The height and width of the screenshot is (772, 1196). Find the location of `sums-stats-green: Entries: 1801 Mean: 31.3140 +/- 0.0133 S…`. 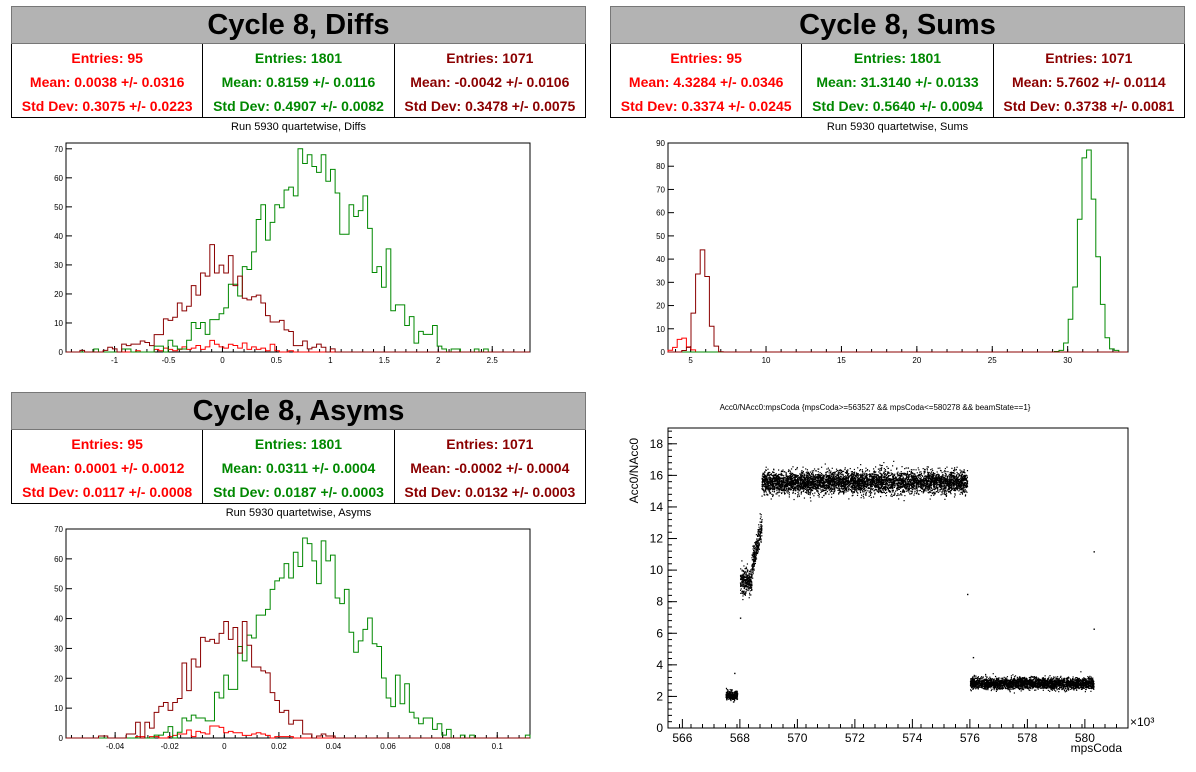

sums-stats-green: Entries: 1801 Mean: 31.3140 +/- 0.0133 S… is located at coordinates (898, 80).